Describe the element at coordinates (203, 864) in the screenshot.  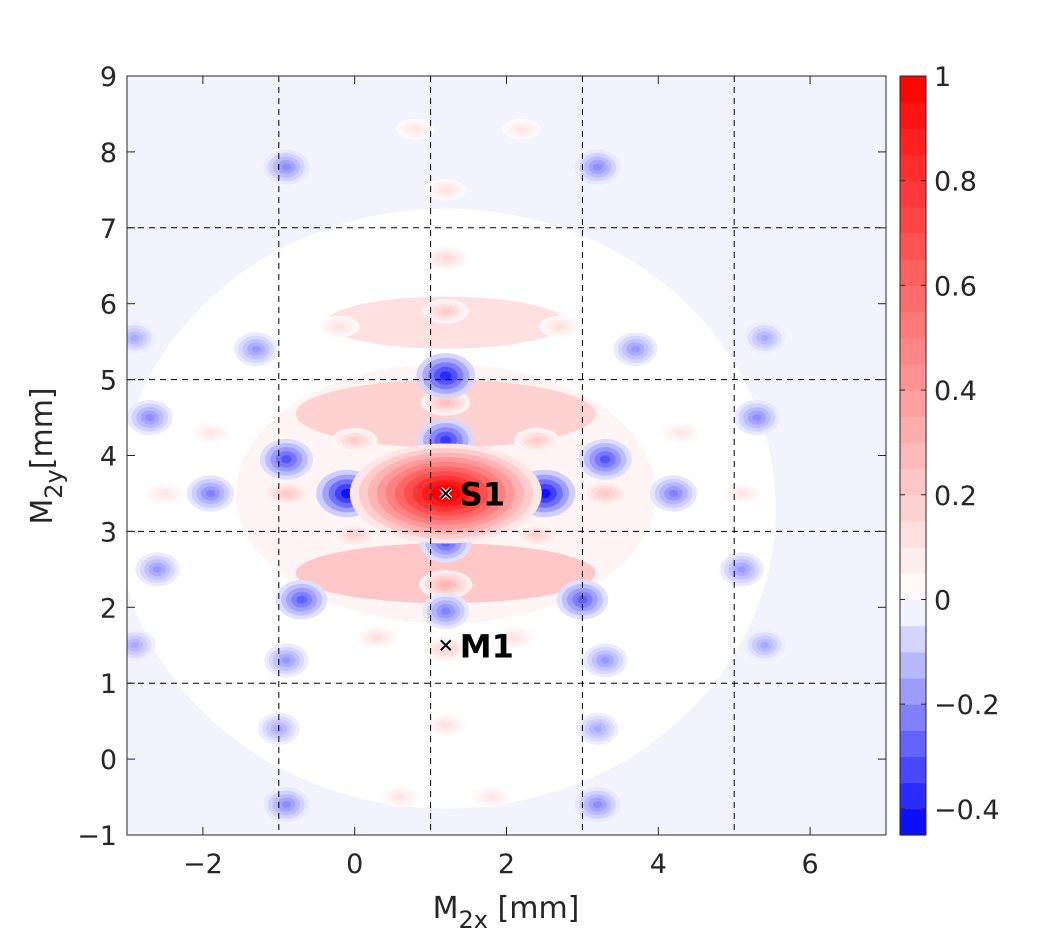
I see `x-tick-label: −2` at that location.